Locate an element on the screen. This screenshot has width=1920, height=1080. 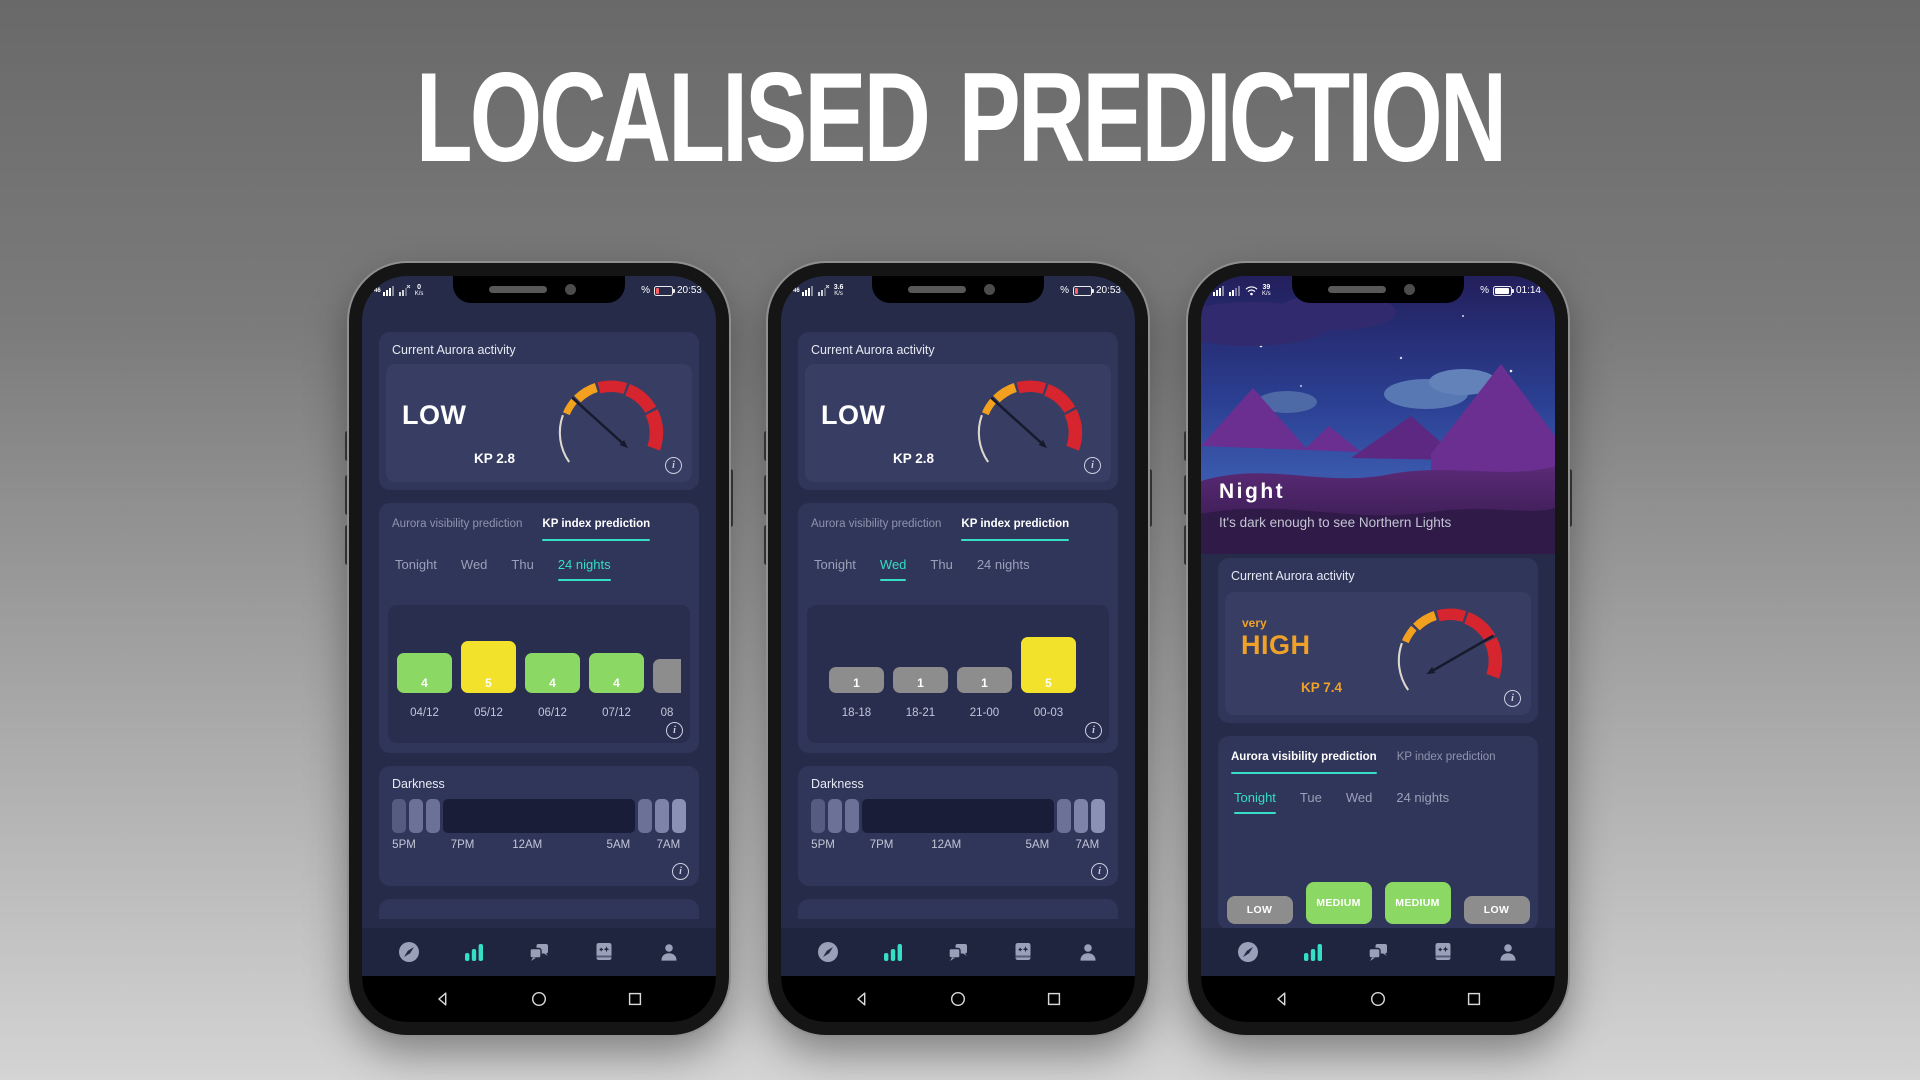
next-card-edge is located at coordinates (958, 909).